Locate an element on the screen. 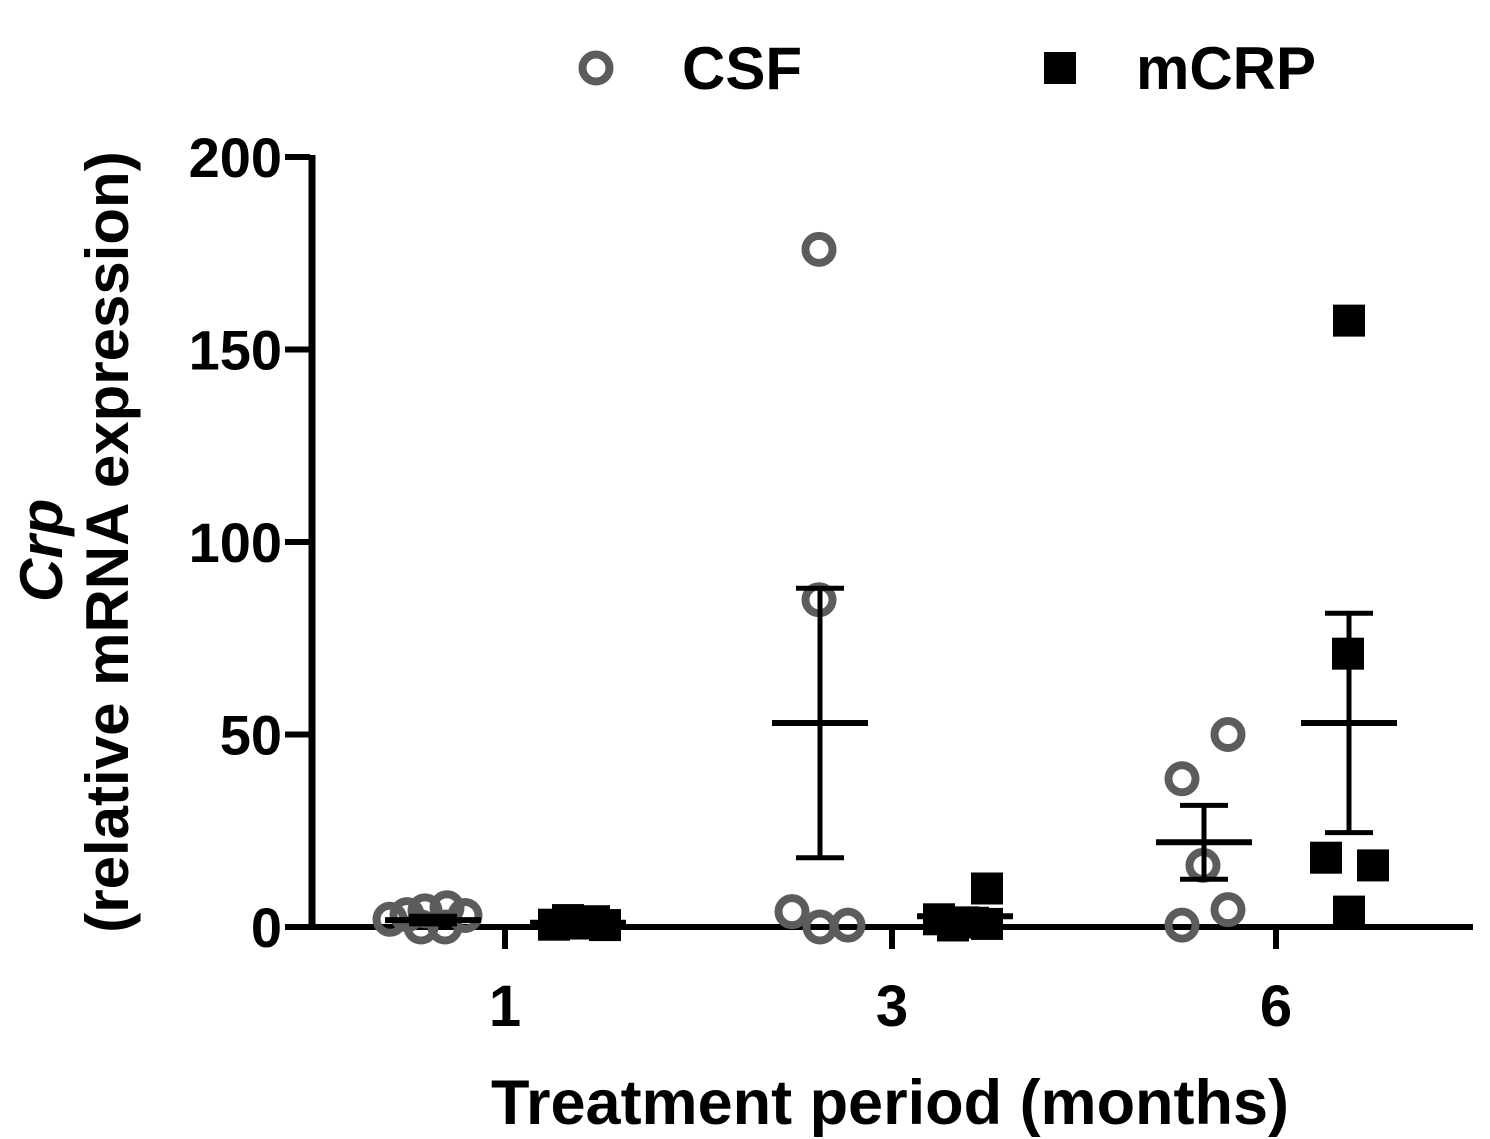 This screenshot has width=1490, height=1139. y-tick-label: 50 is located at coordinates (251, 735).